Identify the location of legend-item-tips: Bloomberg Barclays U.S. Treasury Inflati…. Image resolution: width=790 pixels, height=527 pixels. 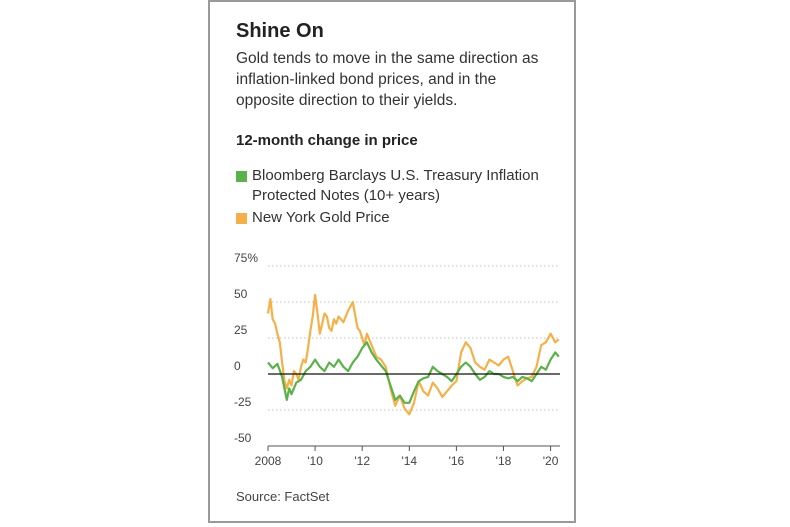
(401, 186).